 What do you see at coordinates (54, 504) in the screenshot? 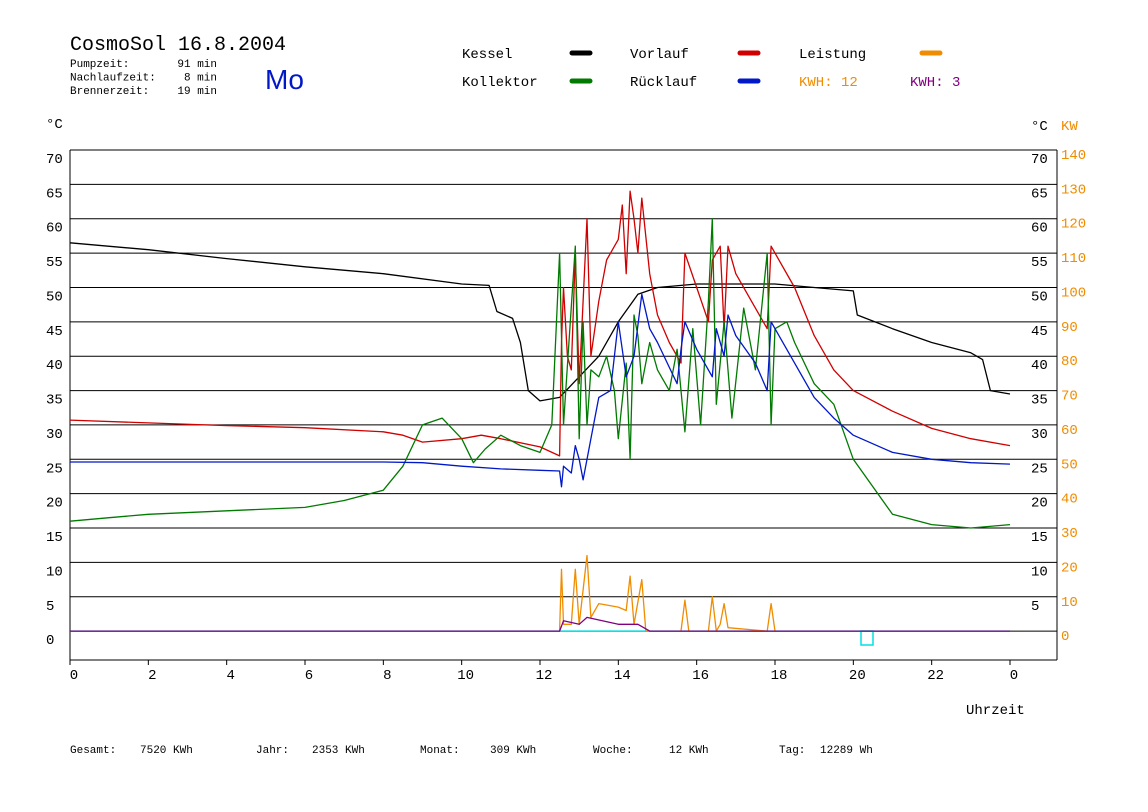
I see `y-tick-label: 20` at bounding box center [54, 504].